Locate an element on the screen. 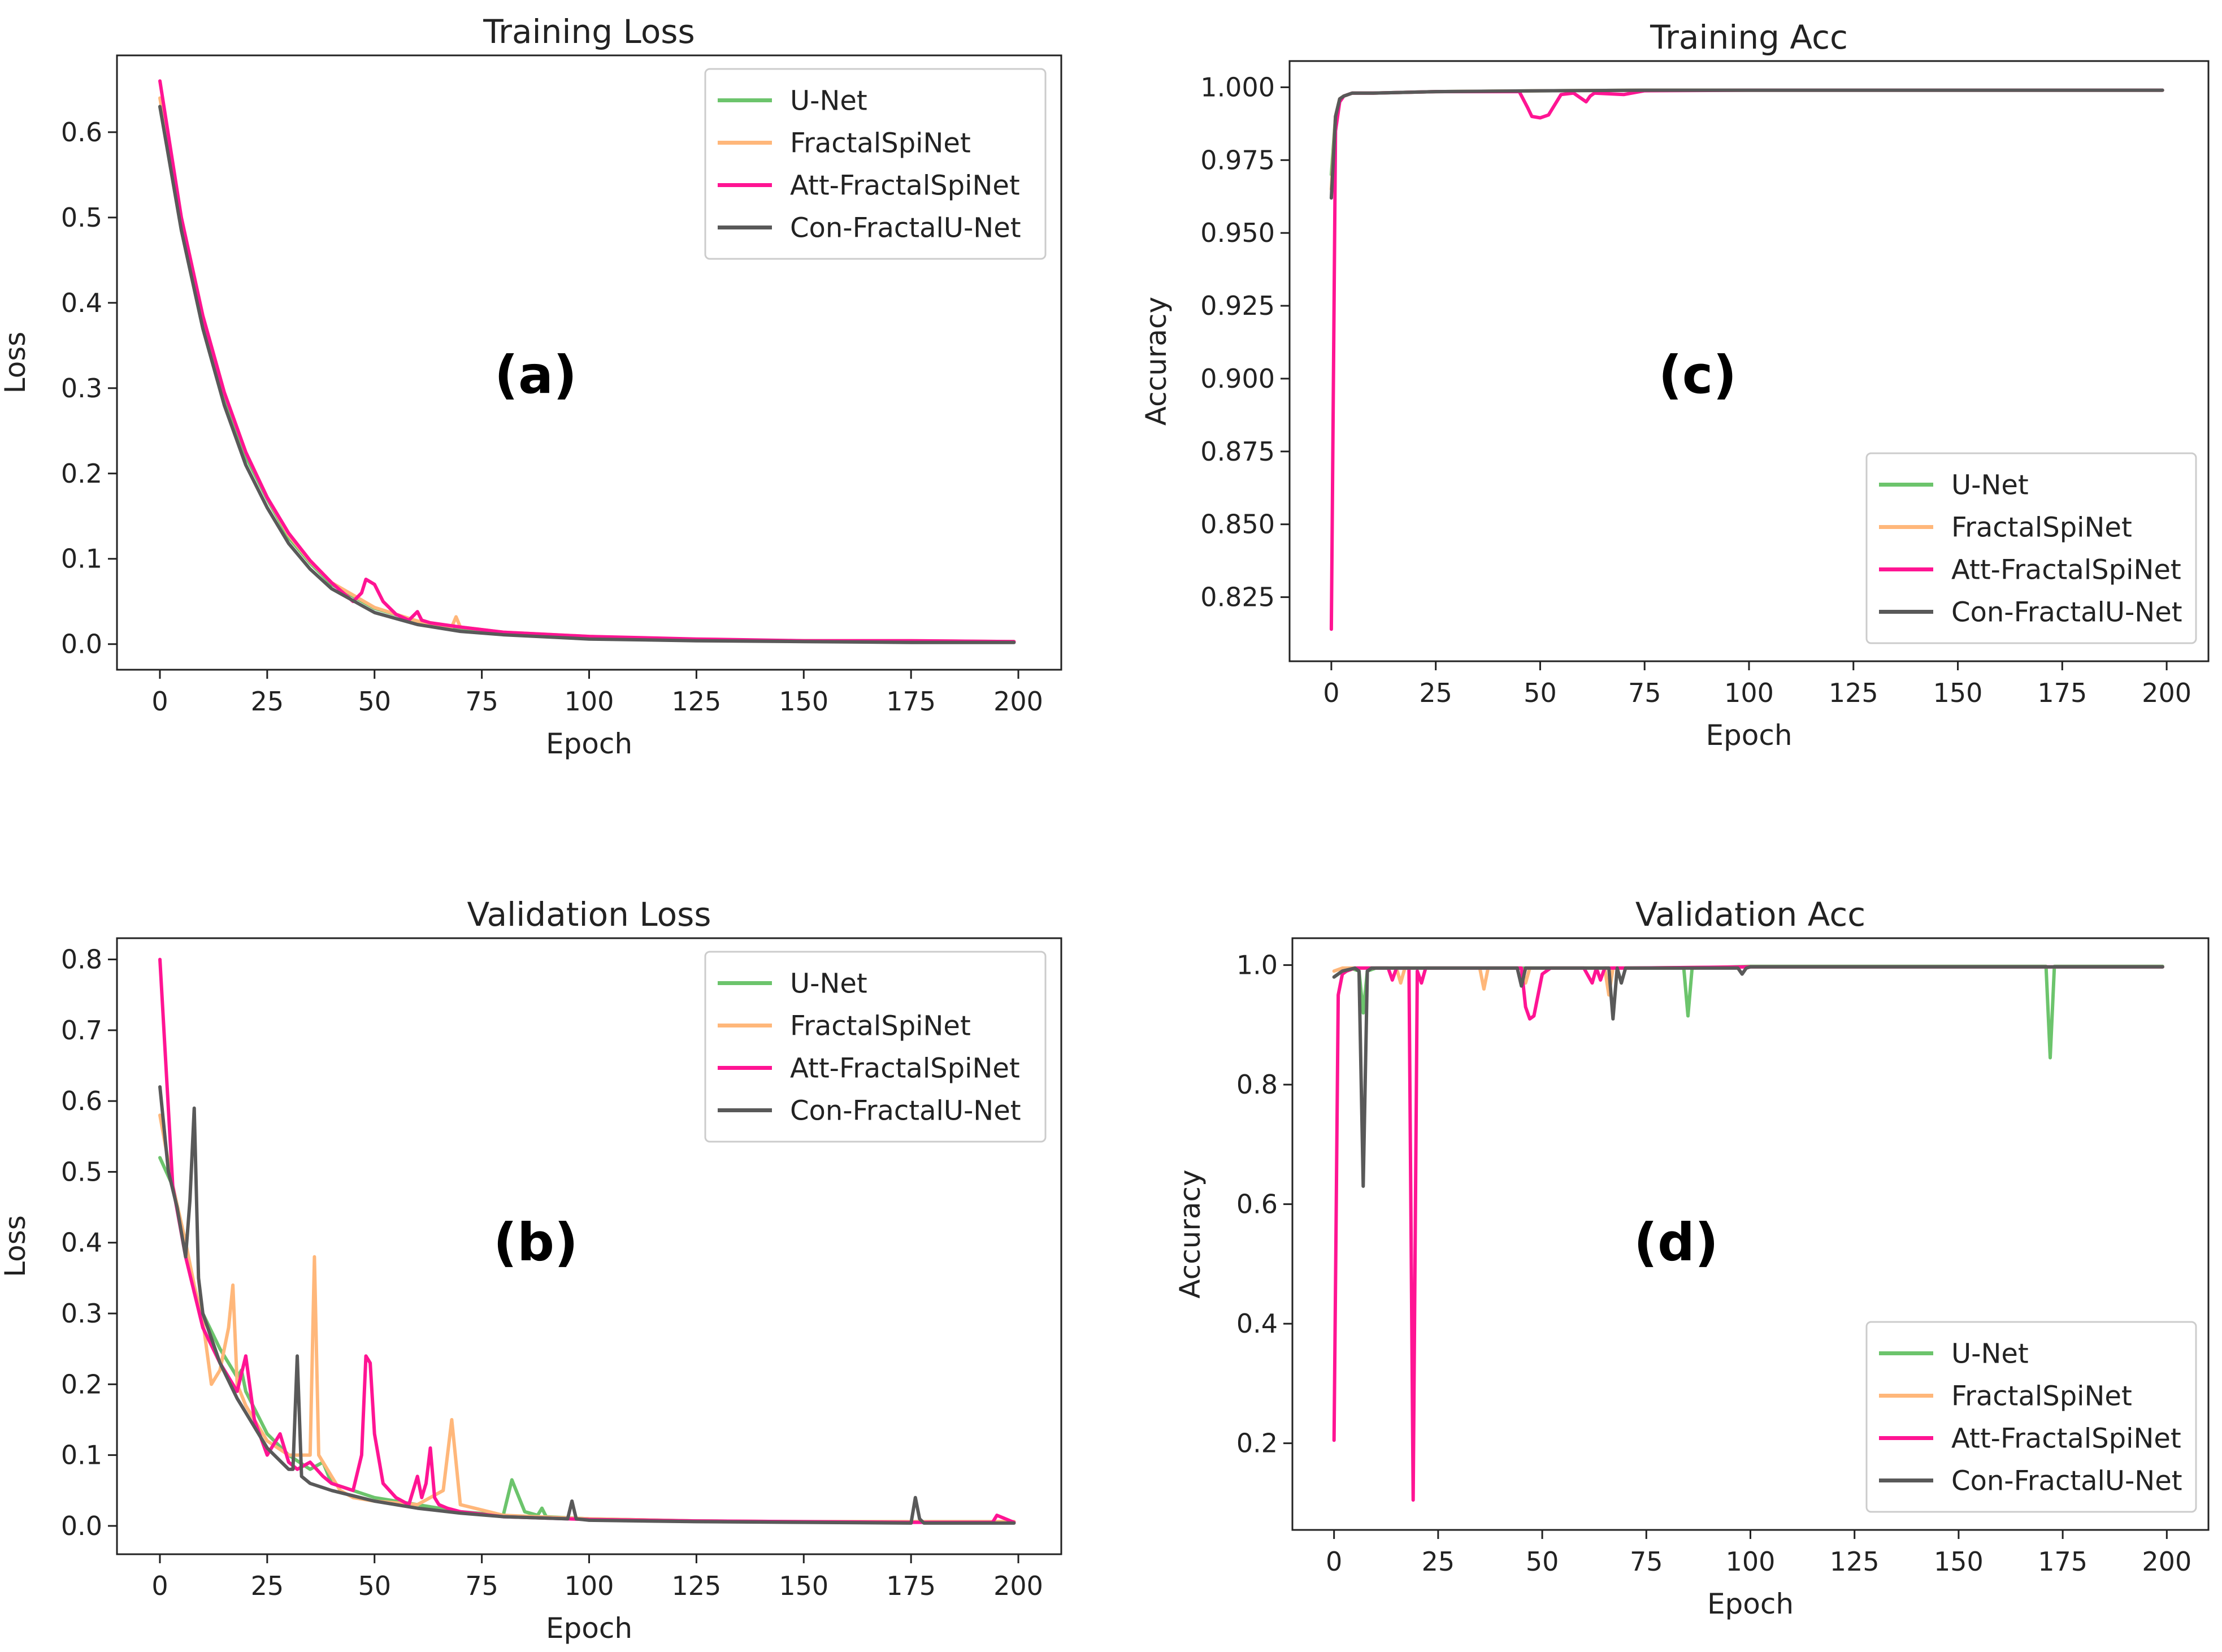 Image resolution: width=2222 pixels, height=1652 pixels. y-tick-label: 1.000 is located at coordinates (1237, 87).